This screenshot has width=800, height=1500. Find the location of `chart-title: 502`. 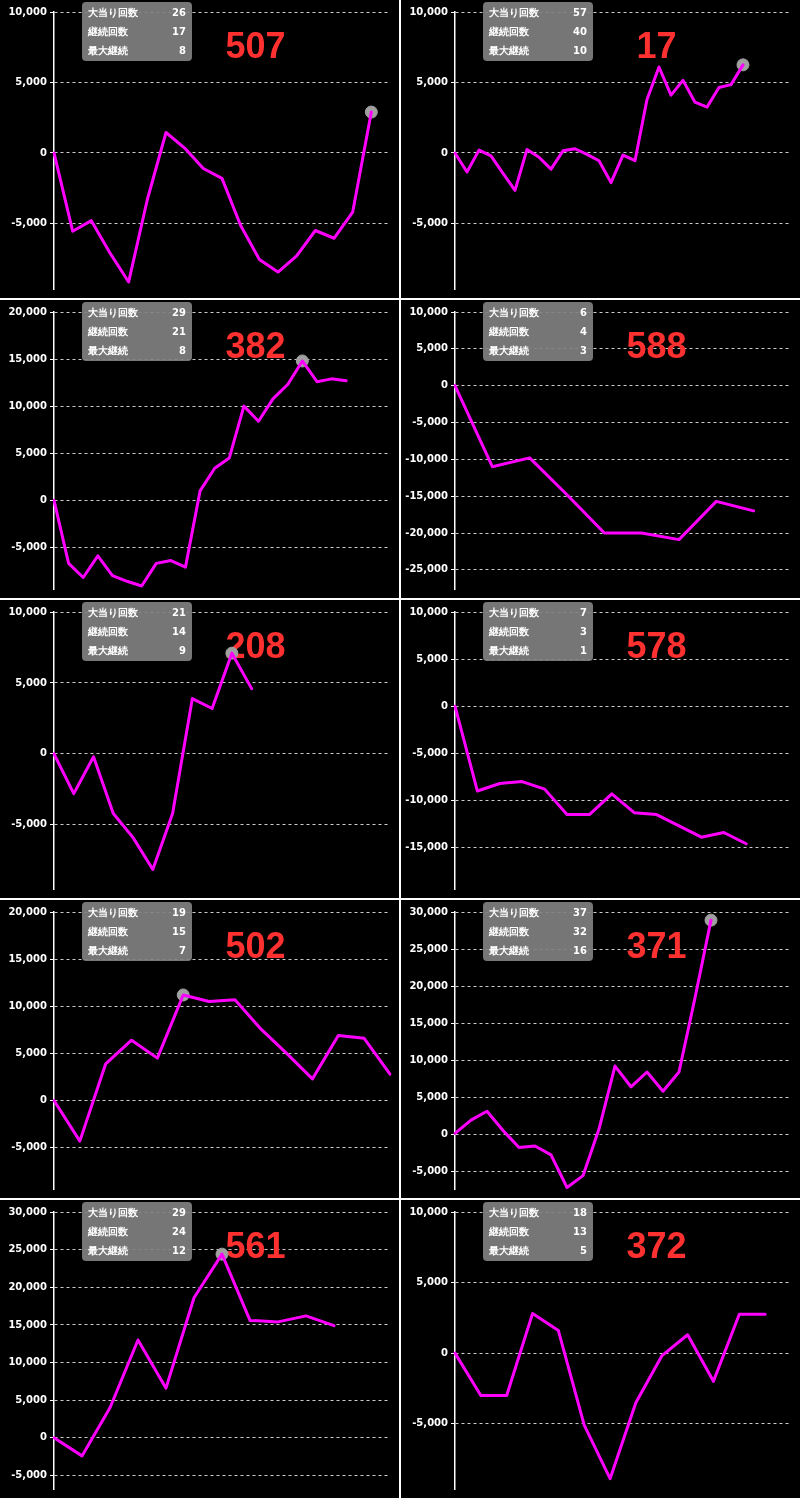

chart-title: 502 is located at coordinates (255, 945).